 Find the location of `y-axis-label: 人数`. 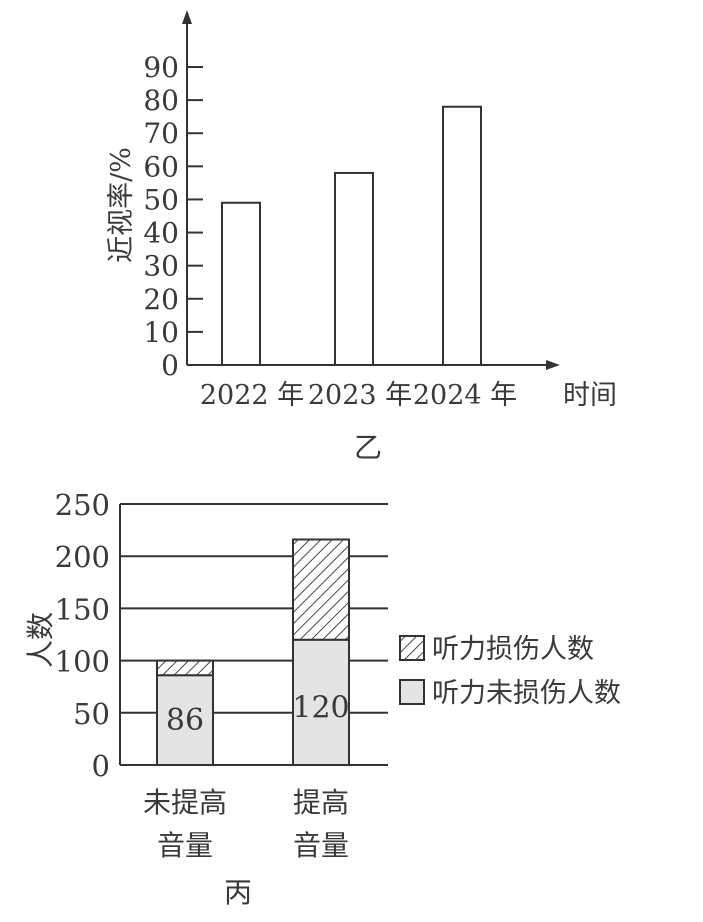

y-axis-label: 人数 is located at coordinates (40, 640).